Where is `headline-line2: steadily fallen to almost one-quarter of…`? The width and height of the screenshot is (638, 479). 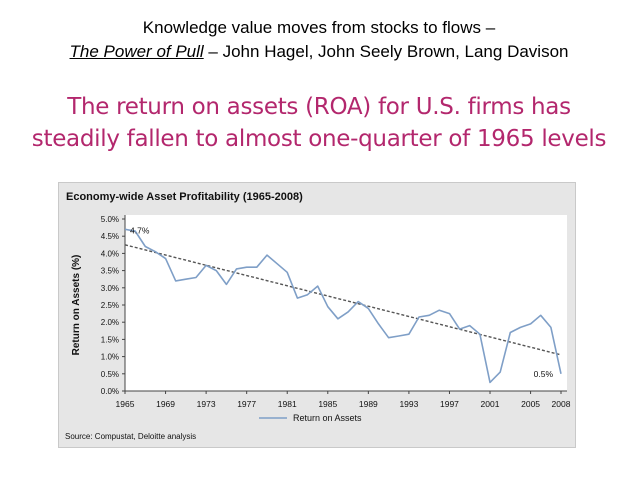 headline-line2: steadily fallen to almost one-quarter of… is located at coordinates (319, 139).